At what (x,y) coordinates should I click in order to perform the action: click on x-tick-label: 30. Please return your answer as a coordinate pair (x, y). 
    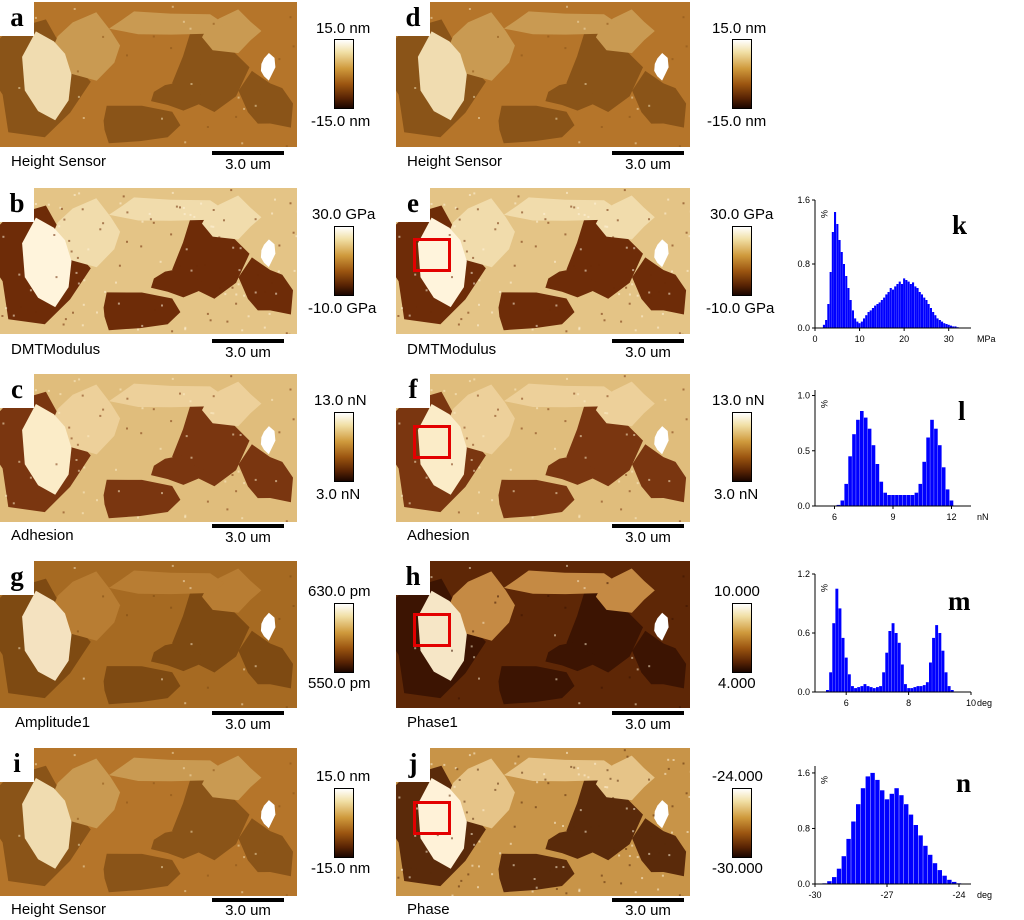
    Looking at the image, I should click on (949, 339).